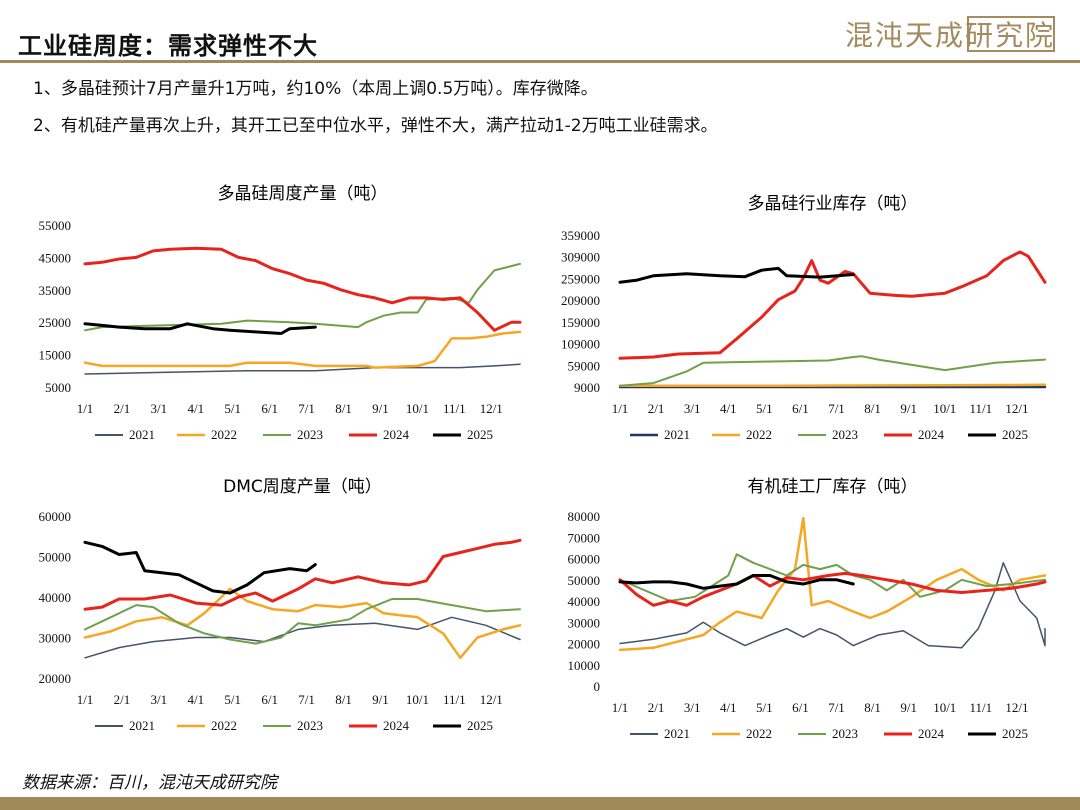  Describe the element at coordinates (55, 678) in the screenshot. I see `y-tick-label: 20000` at that location.